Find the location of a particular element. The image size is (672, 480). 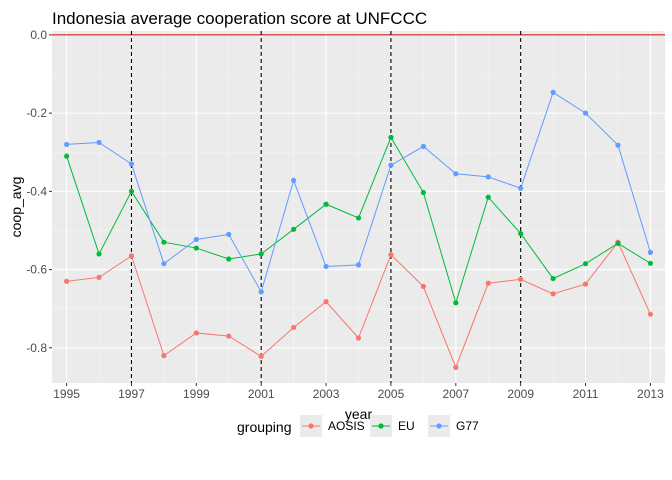

x-tick-label: 2009 is located at coordinates (520, 394).